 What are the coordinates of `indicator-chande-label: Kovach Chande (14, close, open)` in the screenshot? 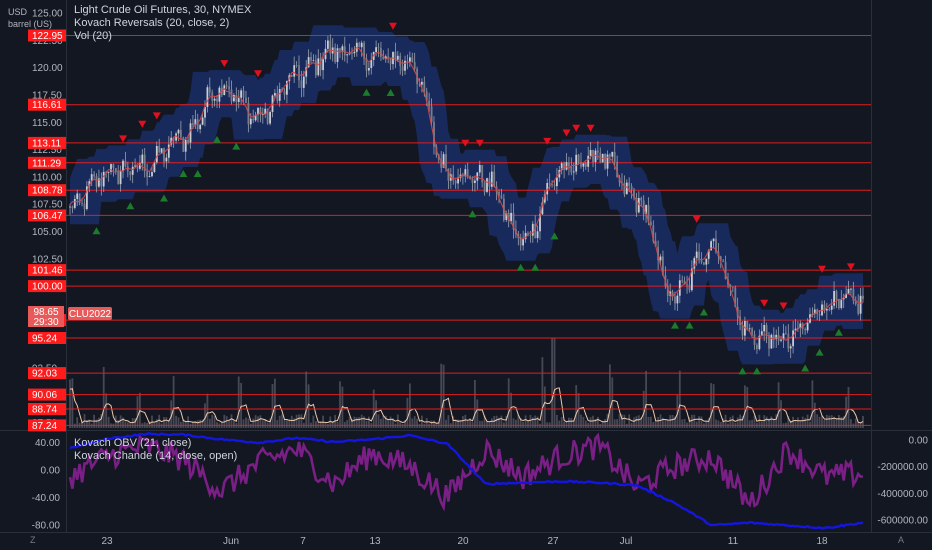 It's located at (156, 456).